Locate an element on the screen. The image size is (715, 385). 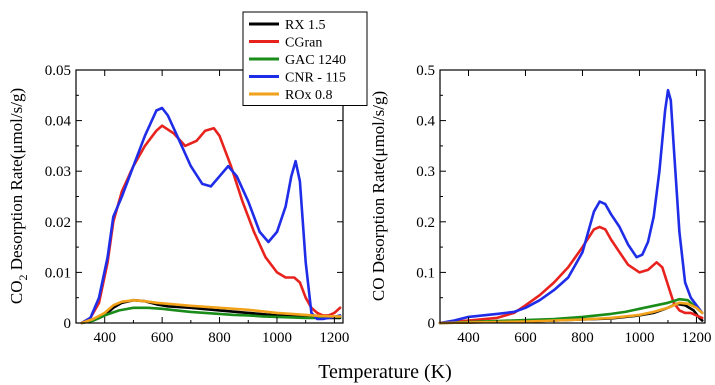
y-tick-label: 0.01 is located at coordinates (58, 273).